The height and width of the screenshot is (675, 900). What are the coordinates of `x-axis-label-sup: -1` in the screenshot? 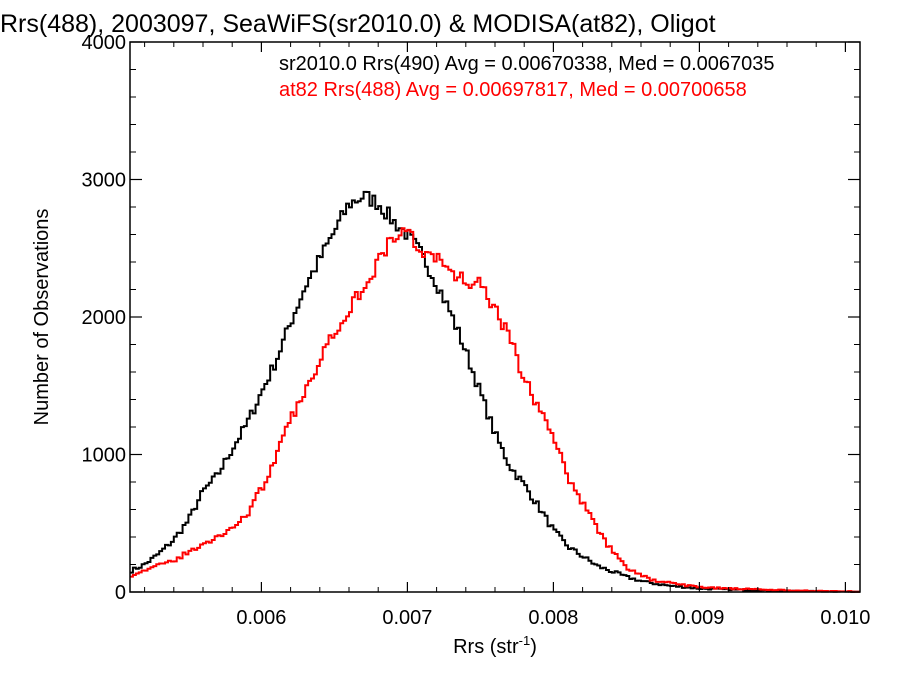 It's located at (525, 640).